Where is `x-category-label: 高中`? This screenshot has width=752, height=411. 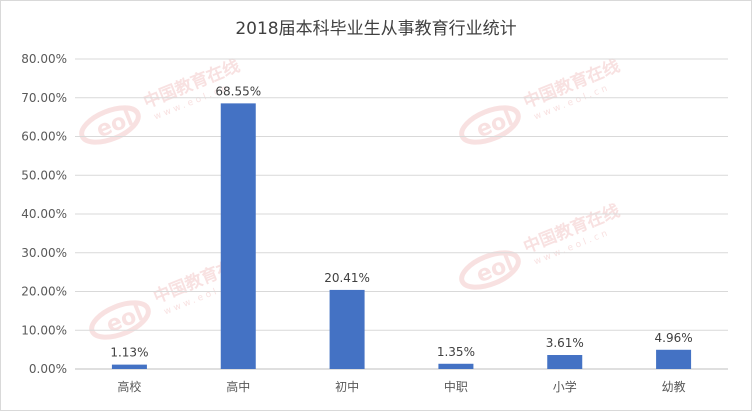
x-category-label: 高中 is located at coordinates (238, 386).